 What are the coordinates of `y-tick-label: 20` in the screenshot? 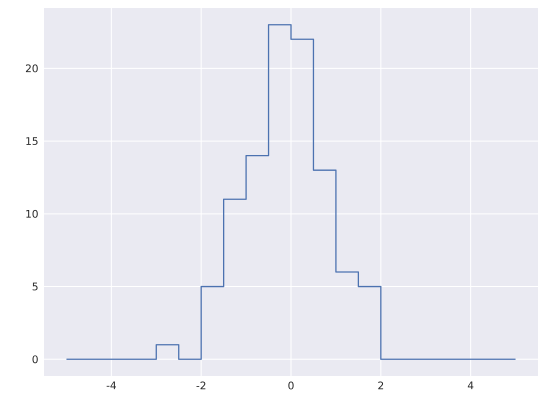 It's located at (32, 68).